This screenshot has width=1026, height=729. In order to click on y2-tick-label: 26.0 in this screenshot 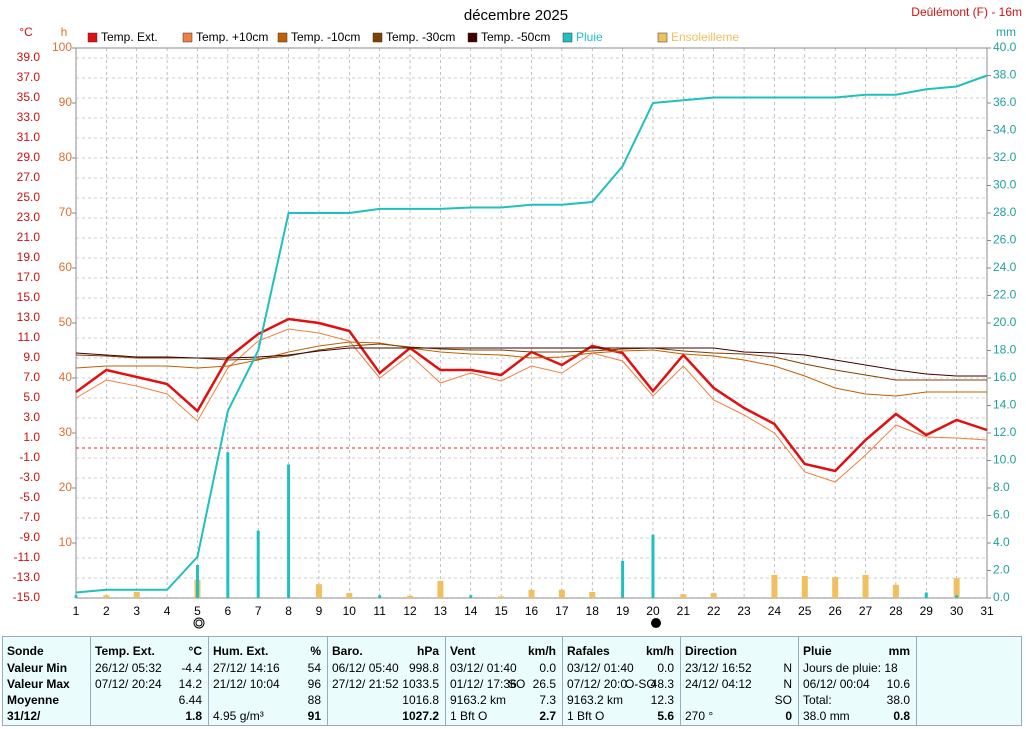, I will do `click(1005, 240)`.